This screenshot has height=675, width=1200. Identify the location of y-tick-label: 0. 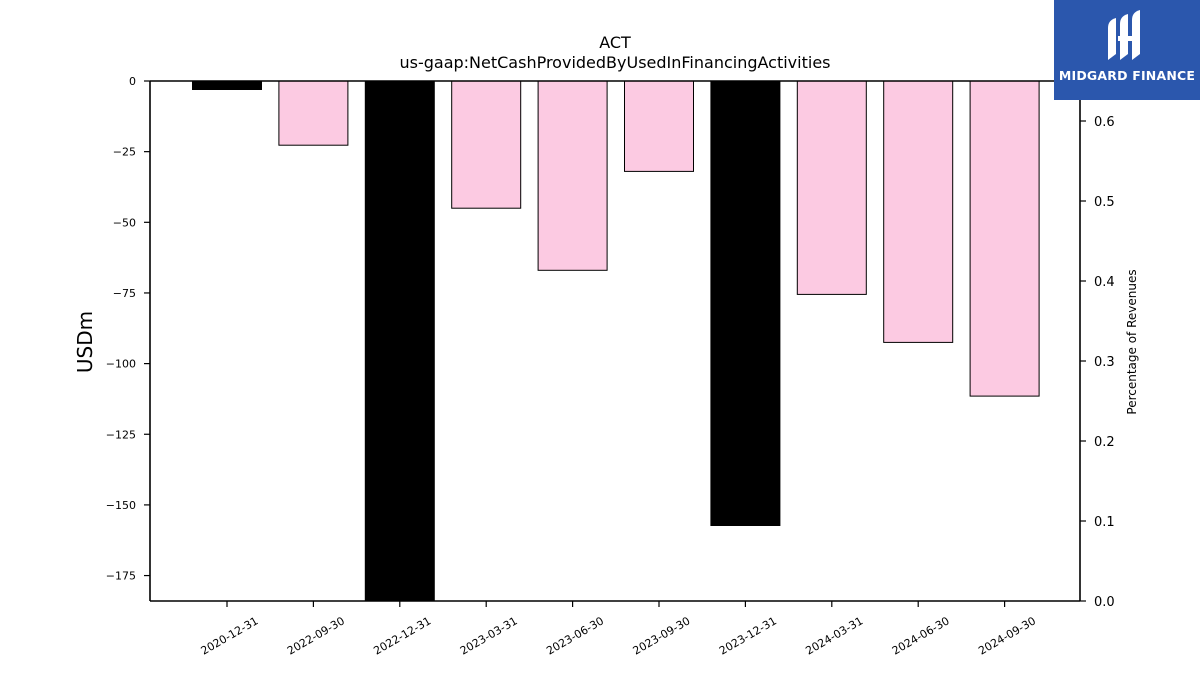
(132, 81).